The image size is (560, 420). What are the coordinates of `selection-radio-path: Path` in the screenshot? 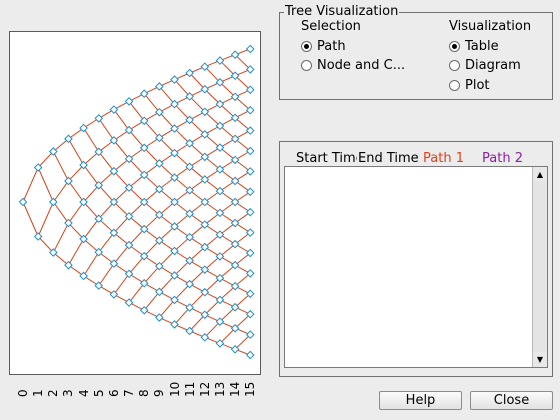 It's located at (323, 46).